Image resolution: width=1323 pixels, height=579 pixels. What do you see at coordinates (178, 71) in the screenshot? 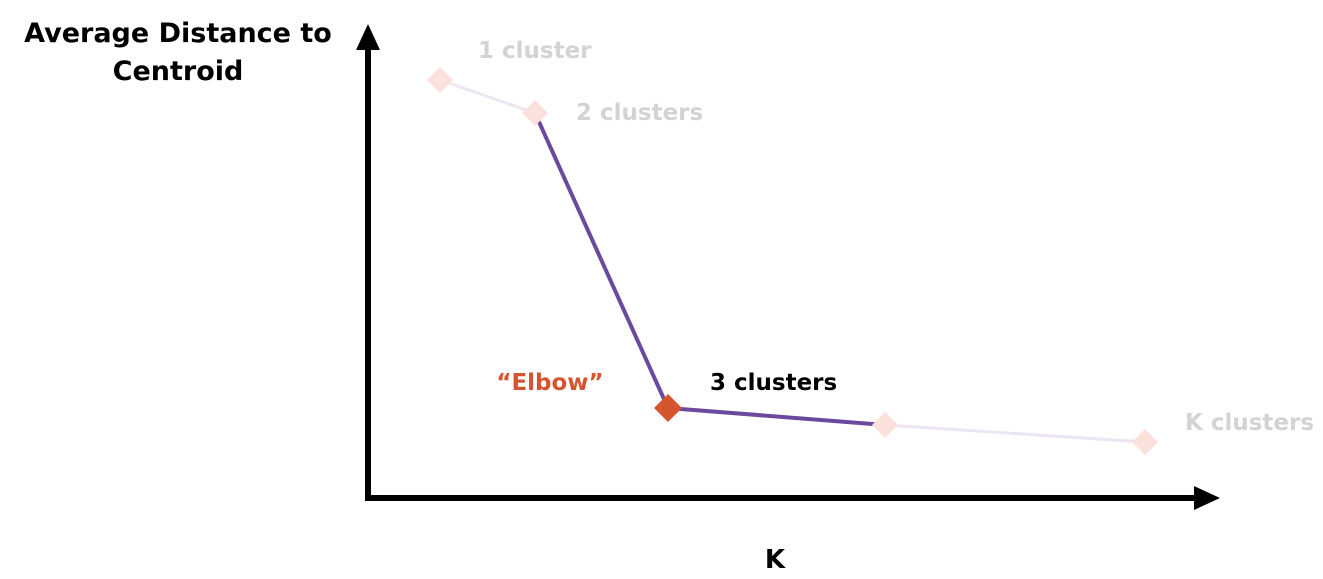
I see `y-axis-label-line-2: Centroid` at bounding box center [178, 71].